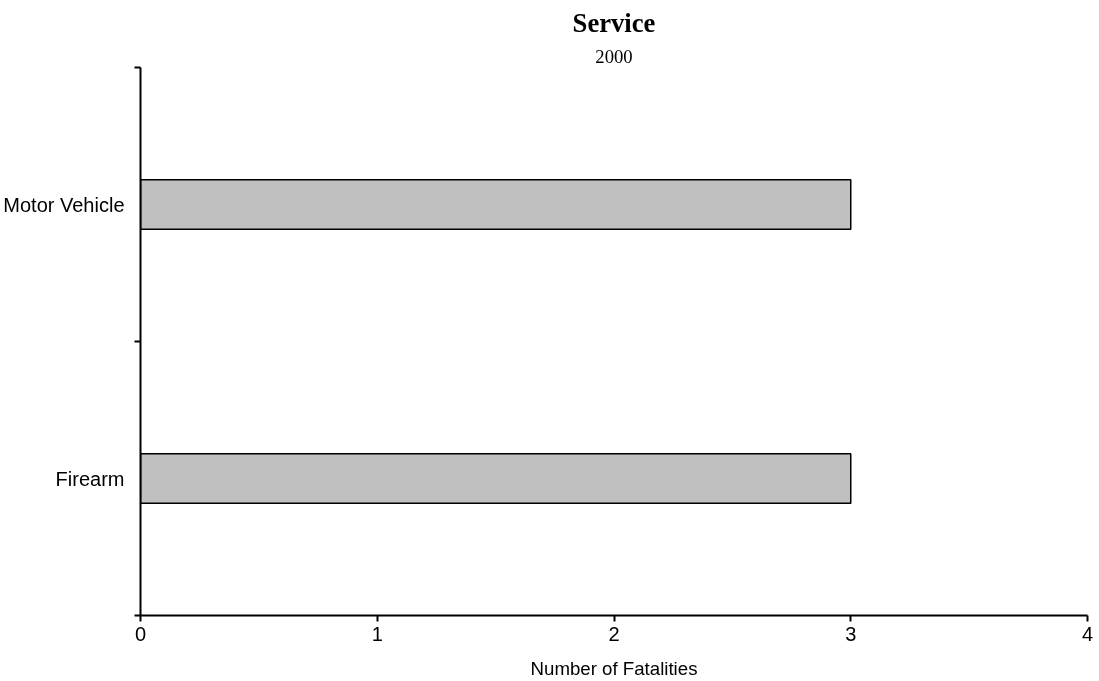 Image resolution: width=1099 pixels, height=681 pixels. I want to click on y-tick-label: Motor Vehicle, so click(64, 204).